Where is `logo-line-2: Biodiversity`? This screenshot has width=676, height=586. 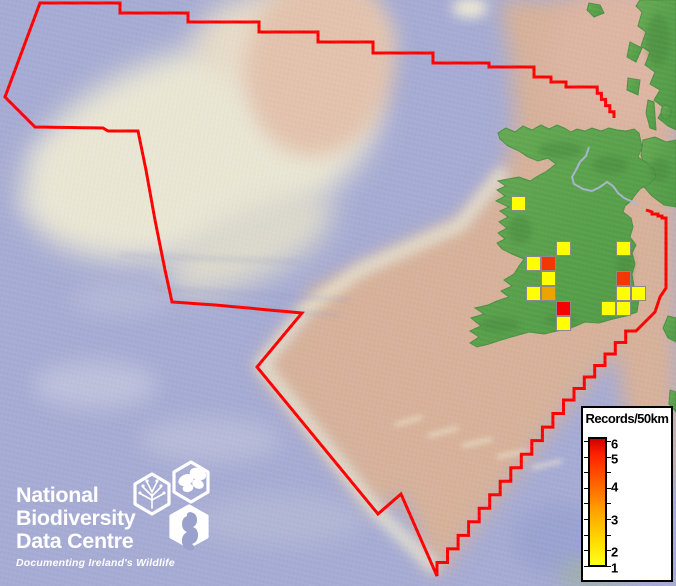
logo-line-2: Biodiversity is located at coordinates (76, 518).